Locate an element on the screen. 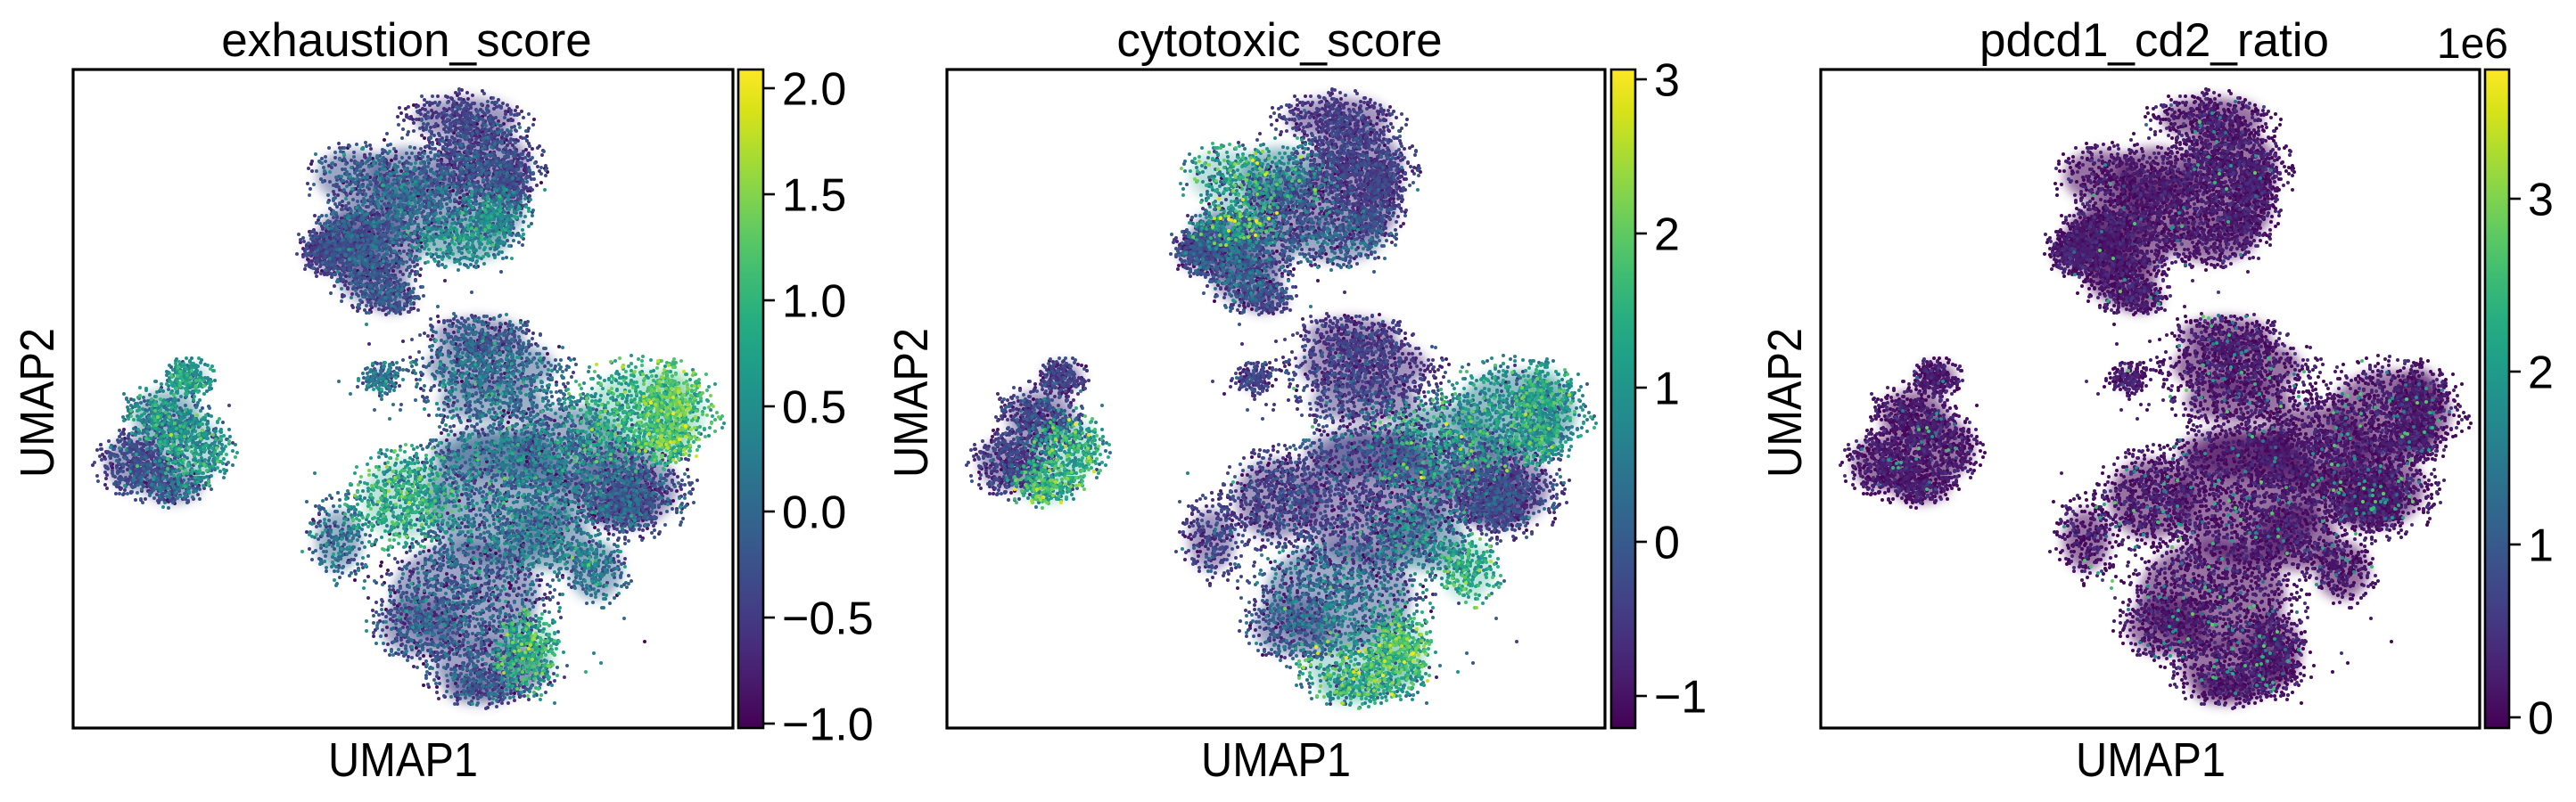 Image resolution: width=2576 pixels, height=802 pixels. svg-text: 2.0 is located at coordinates (814, 90).